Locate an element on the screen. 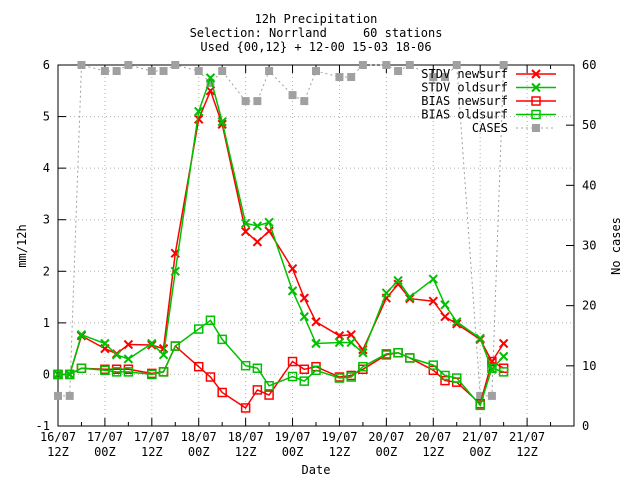 The height and width of the screenshot is (480, 640). y2-tick-label: 50 is located at coordinates (589, 125).